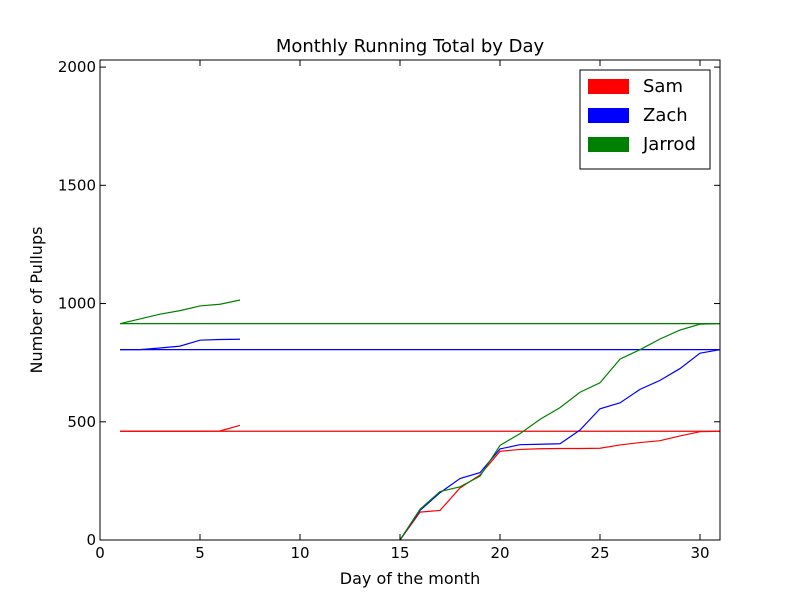  Describe the element at coordinates (699, 553) in the screenshot. I see `x-tick-label: 30` at that location.